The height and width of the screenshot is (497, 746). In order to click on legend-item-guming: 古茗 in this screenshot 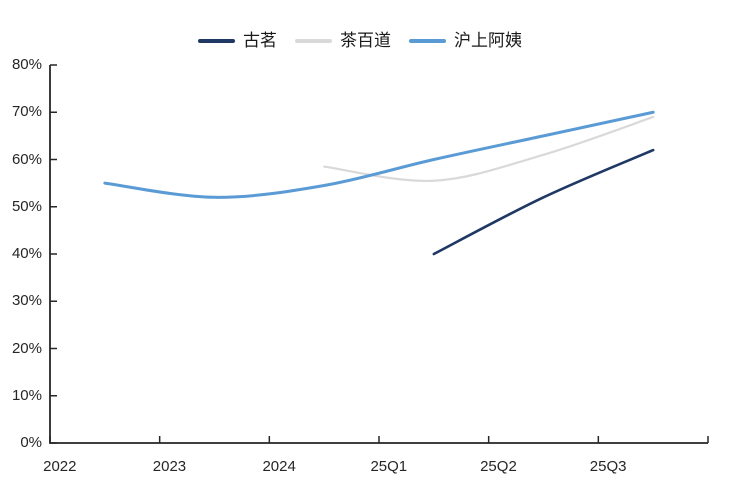, I will do `click(237, 41)`.